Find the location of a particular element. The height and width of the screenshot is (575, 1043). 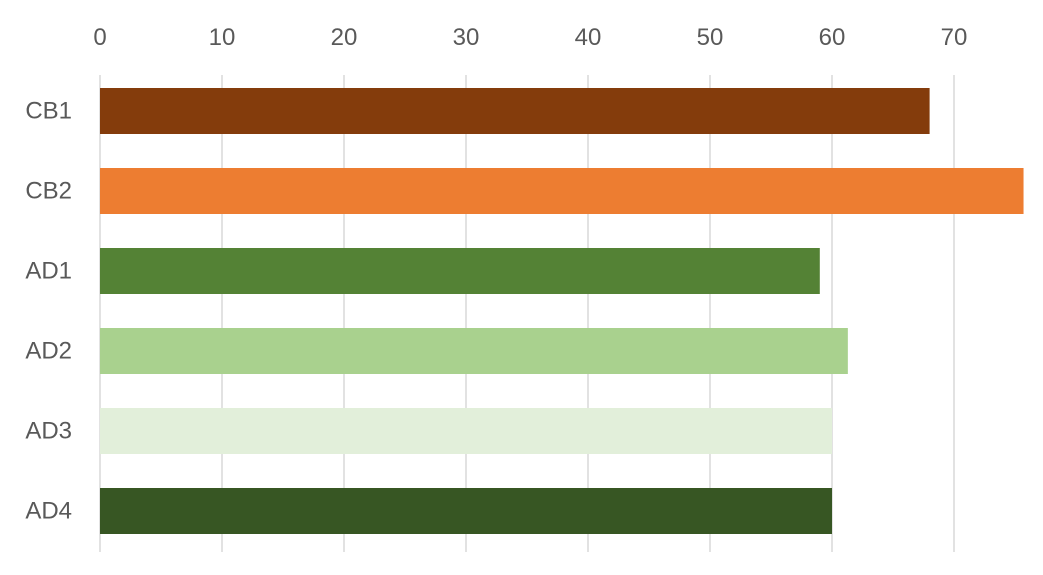

x-tick-label: 40 is located at coordinates (588, 37).